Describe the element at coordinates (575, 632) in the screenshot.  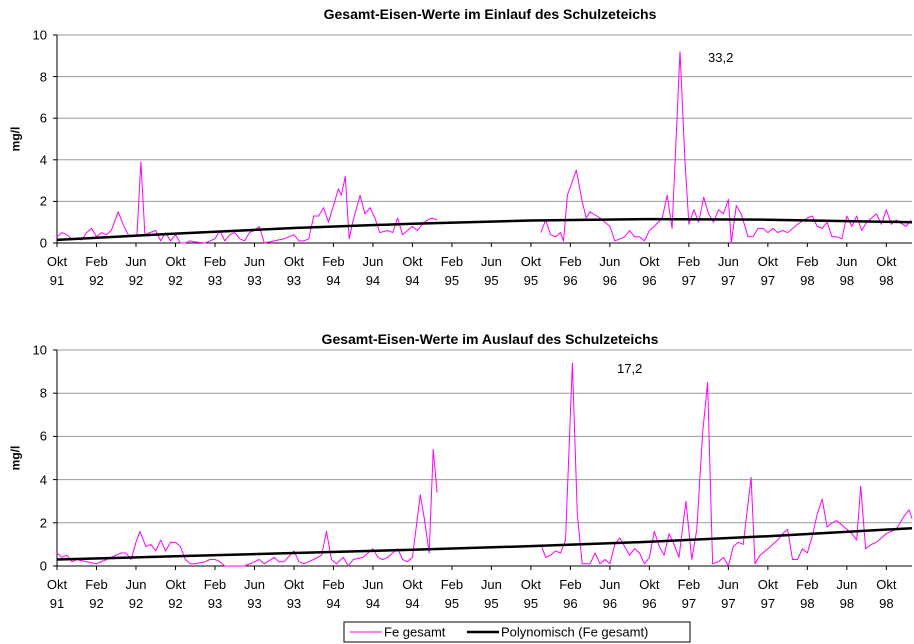
I see `legend-label: Polynomisch (Fe gesamt)` at that location.